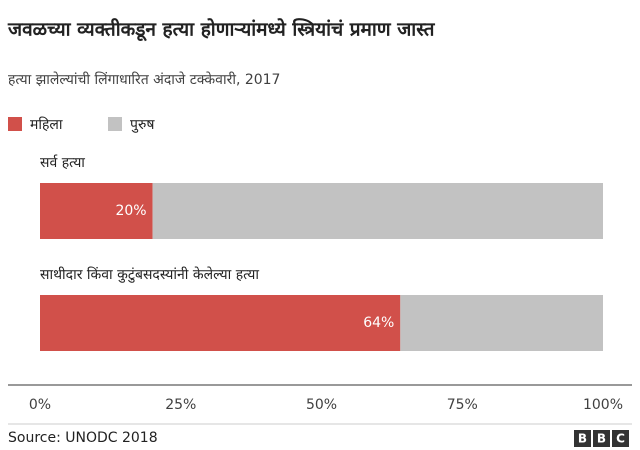  What do you see at coordinates (40, 405) in the screenshot?
I see `x-tick-label: 0%` at bounding box center [40, 405].